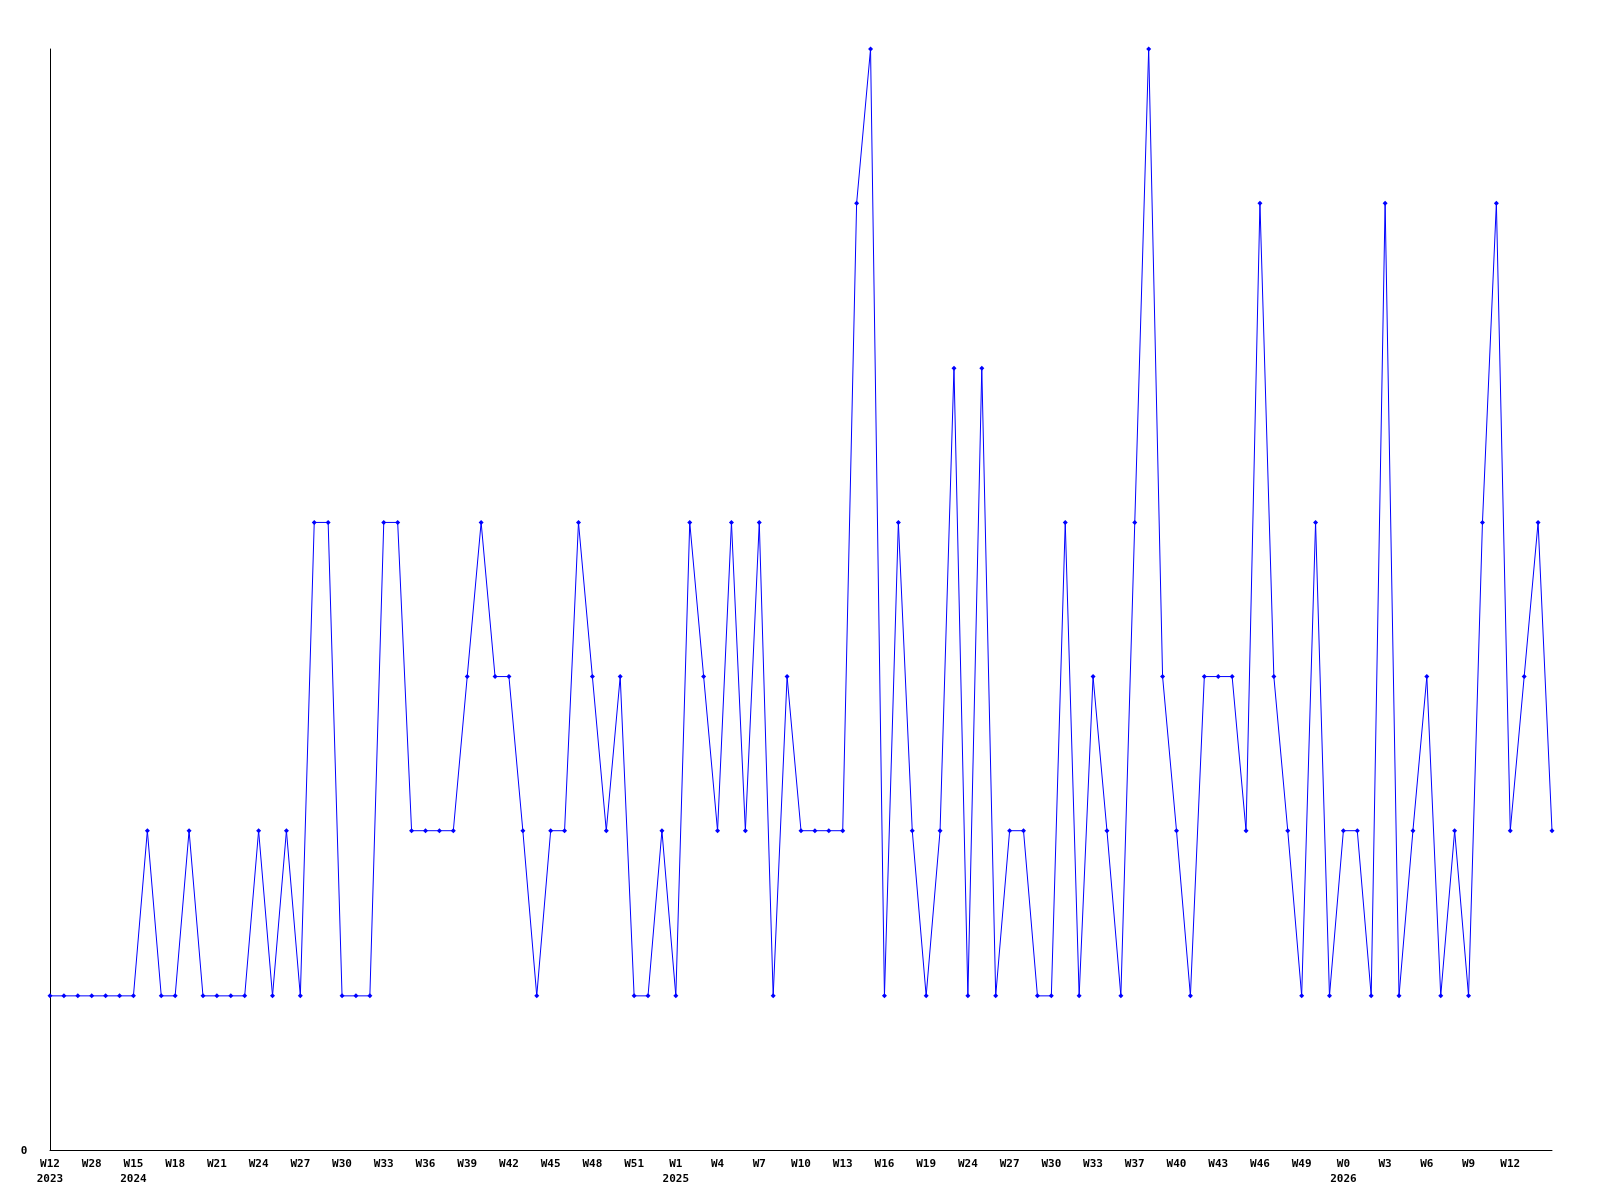 This screenshot has height=1200, width=1600. What do you see at coordinates (1344, 1171) in the screenshot?
I see `x-tick-label: W0 2026` at bounding box center [1344, 1171].